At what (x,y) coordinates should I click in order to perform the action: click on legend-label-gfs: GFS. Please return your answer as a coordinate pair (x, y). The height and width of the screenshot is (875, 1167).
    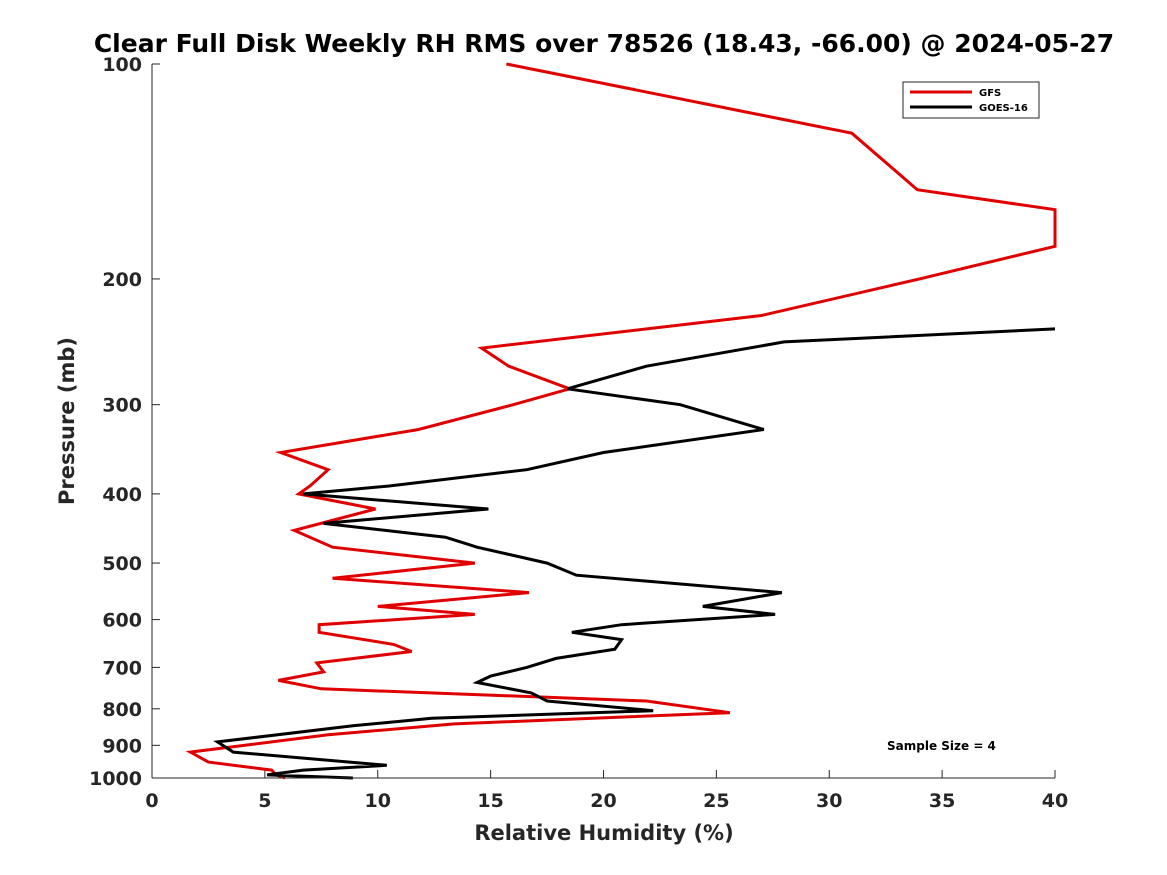
    Looking at the image, I should click on (990, 93).